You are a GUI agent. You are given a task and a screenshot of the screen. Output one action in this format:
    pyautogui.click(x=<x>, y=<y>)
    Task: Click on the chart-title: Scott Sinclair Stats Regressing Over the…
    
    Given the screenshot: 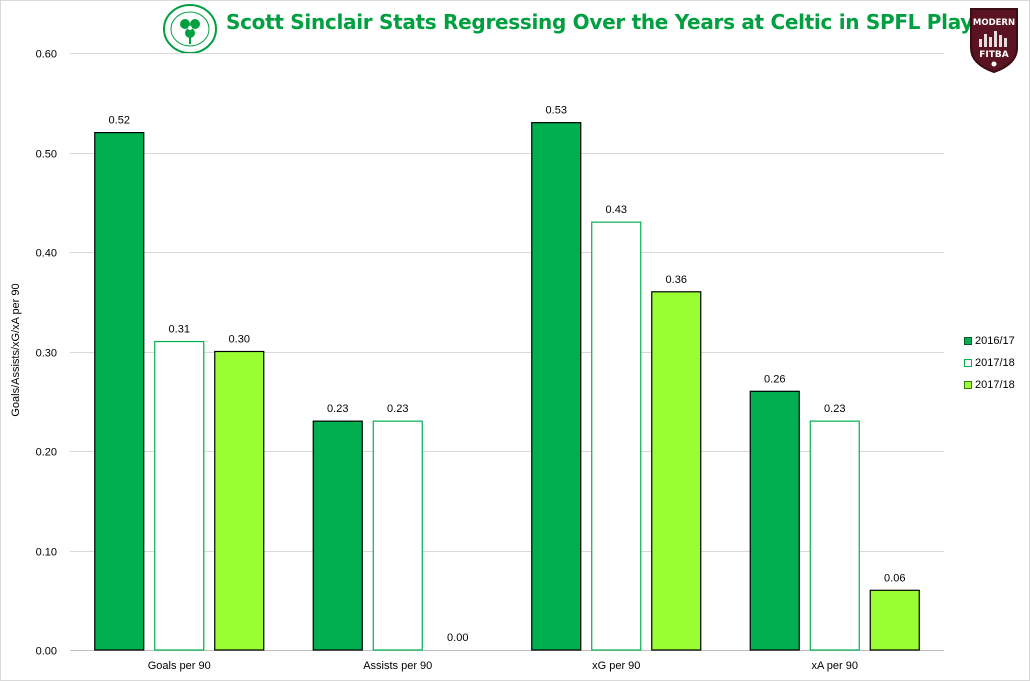 What is the action you would take?
    pyautogui.click(x=600, y=22)
    